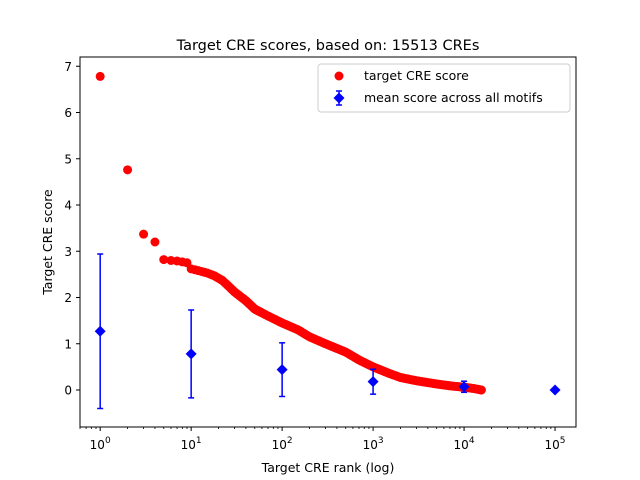 This screenshot has width=640, height=480. Describe the element at coordinates (68, 67) in the screenshot. I see `y-tick-label: 7` at that location.